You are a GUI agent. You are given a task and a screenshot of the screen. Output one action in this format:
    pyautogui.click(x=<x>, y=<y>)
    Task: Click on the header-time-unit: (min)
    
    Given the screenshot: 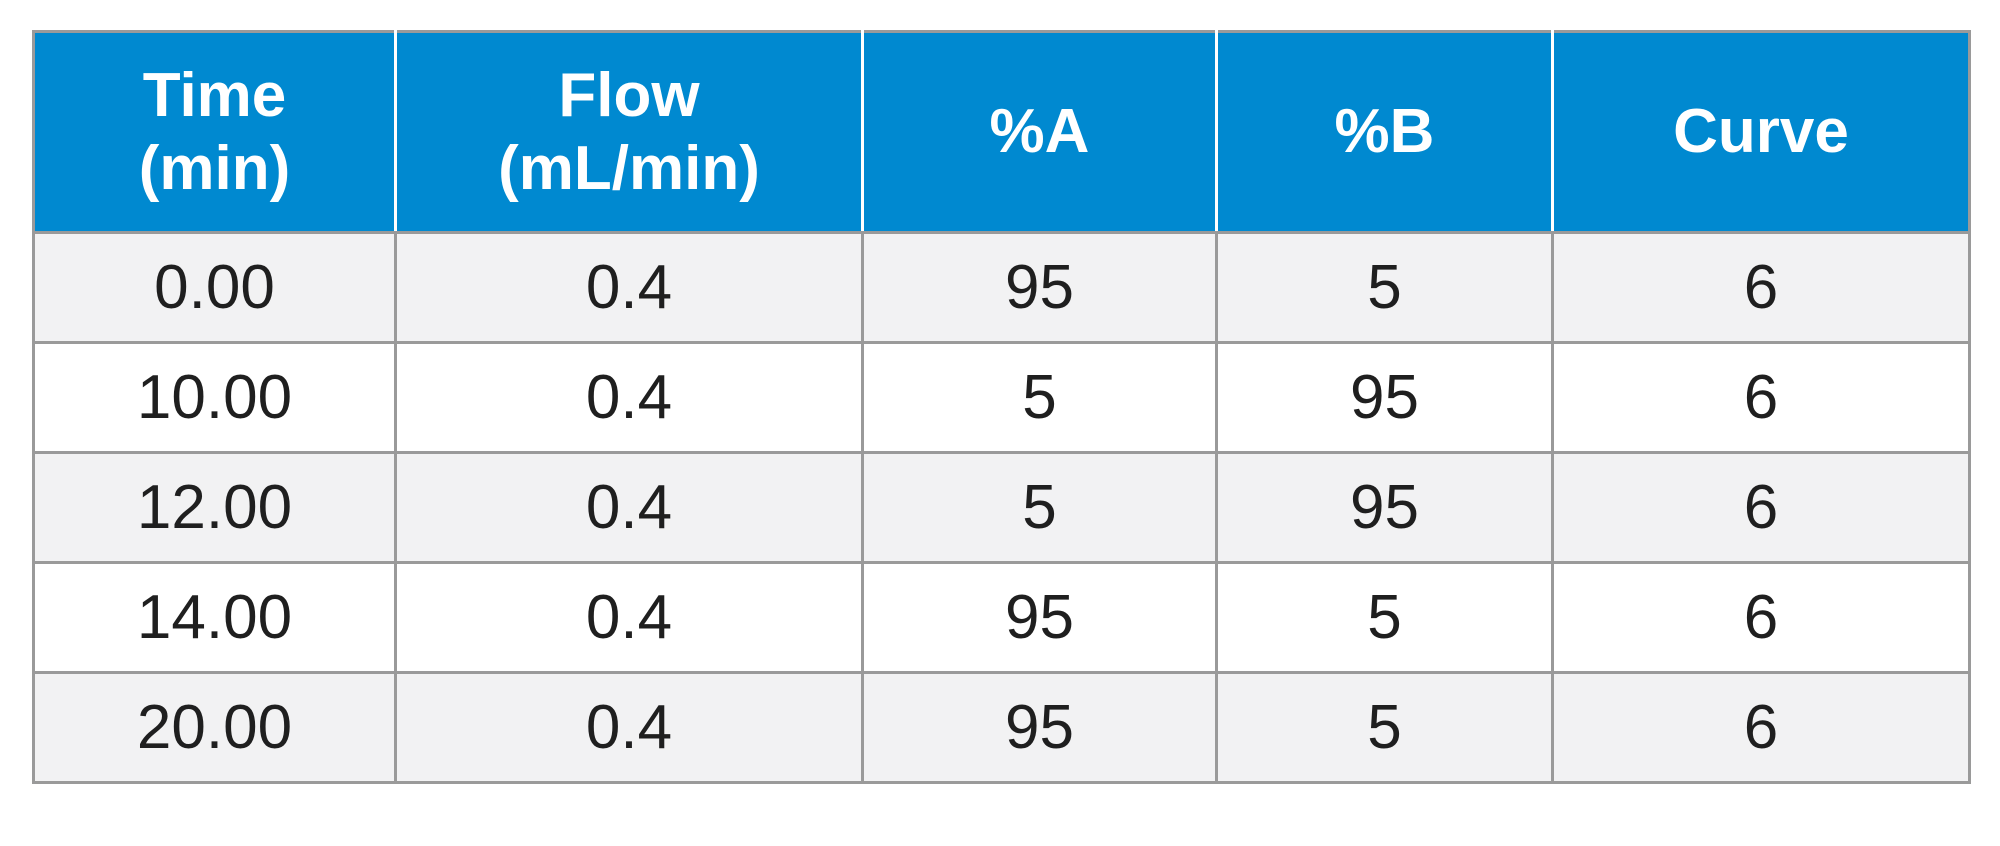 What is the action you would take?
    pyautogui.click(x=214, y=168)
    